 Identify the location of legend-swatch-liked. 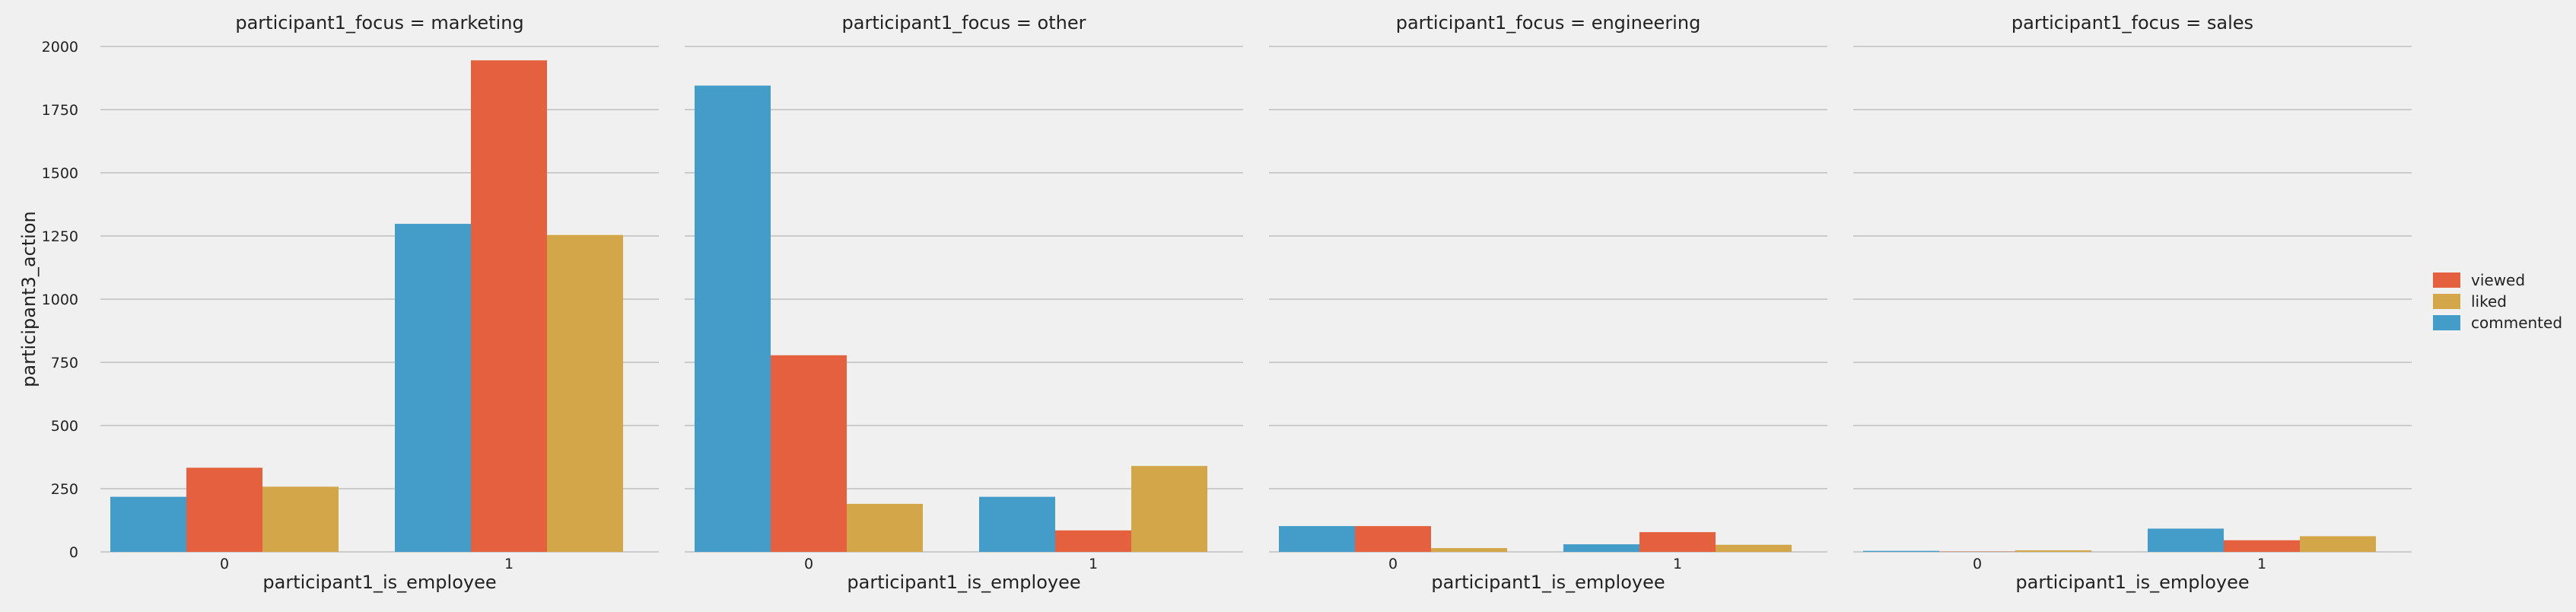
(2446, 301).